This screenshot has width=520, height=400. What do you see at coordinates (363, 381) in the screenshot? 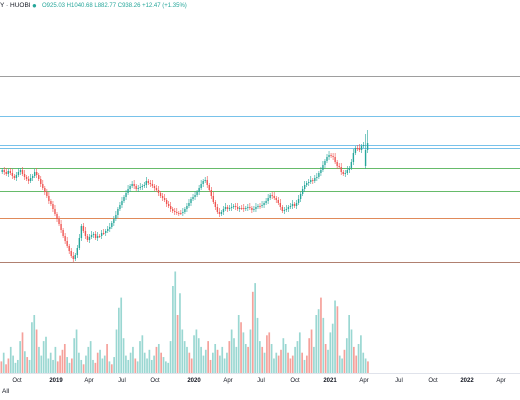
I see `x-tick-label: Apr` at bounding box center [363, 381].